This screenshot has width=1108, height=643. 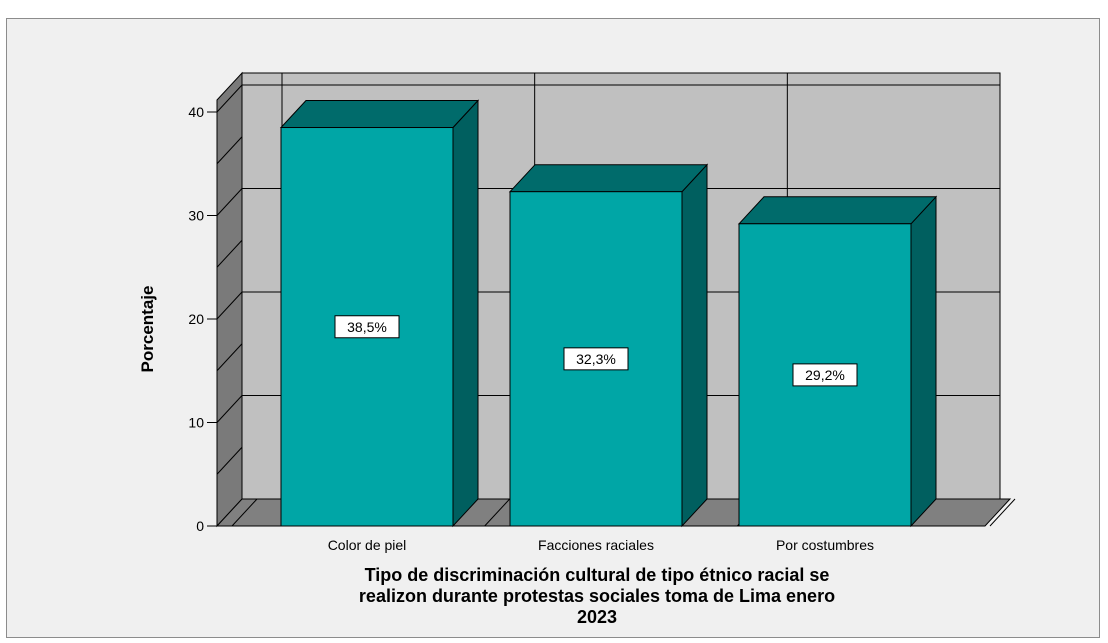 I want to click on y-tick-label: 20, so click(x=196, y=319).